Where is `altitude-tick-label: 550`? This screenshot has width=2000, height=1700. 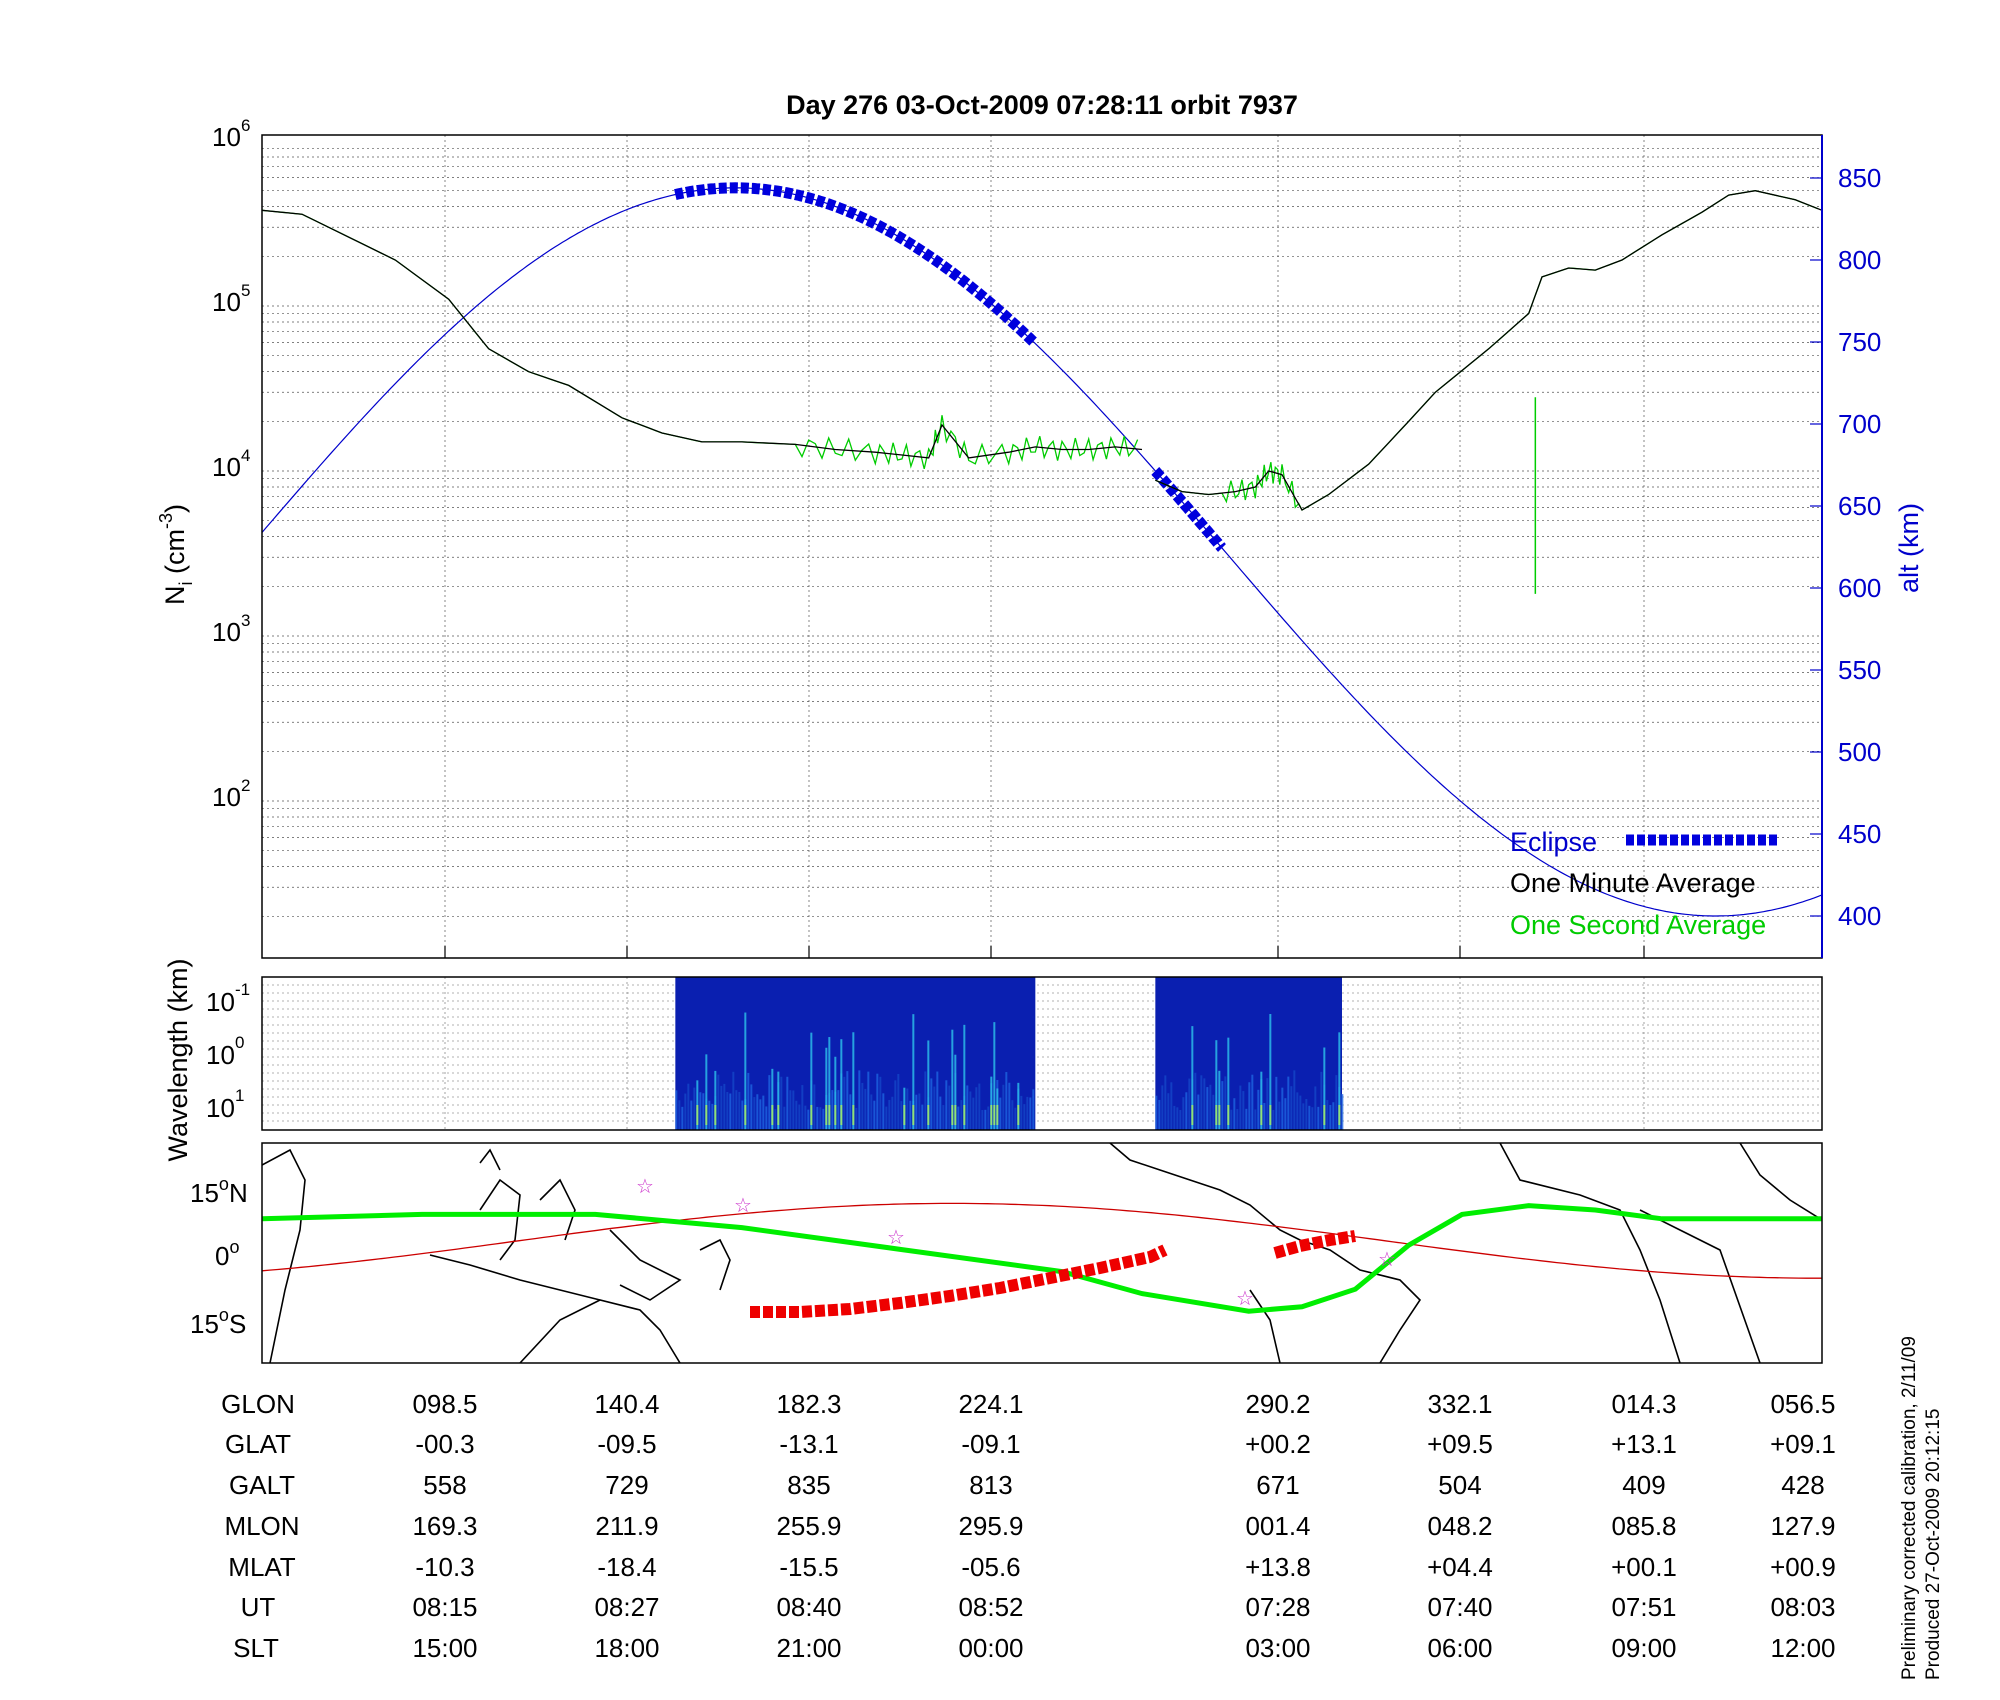
altitude-tick-label: 550 is located at coordinates (1859, 670).